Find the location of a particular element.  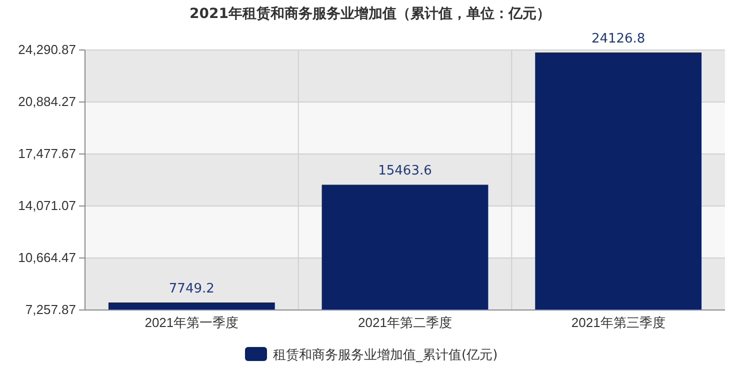

y-tick-label: 20,884.27 is located at coordinates (47, 102).